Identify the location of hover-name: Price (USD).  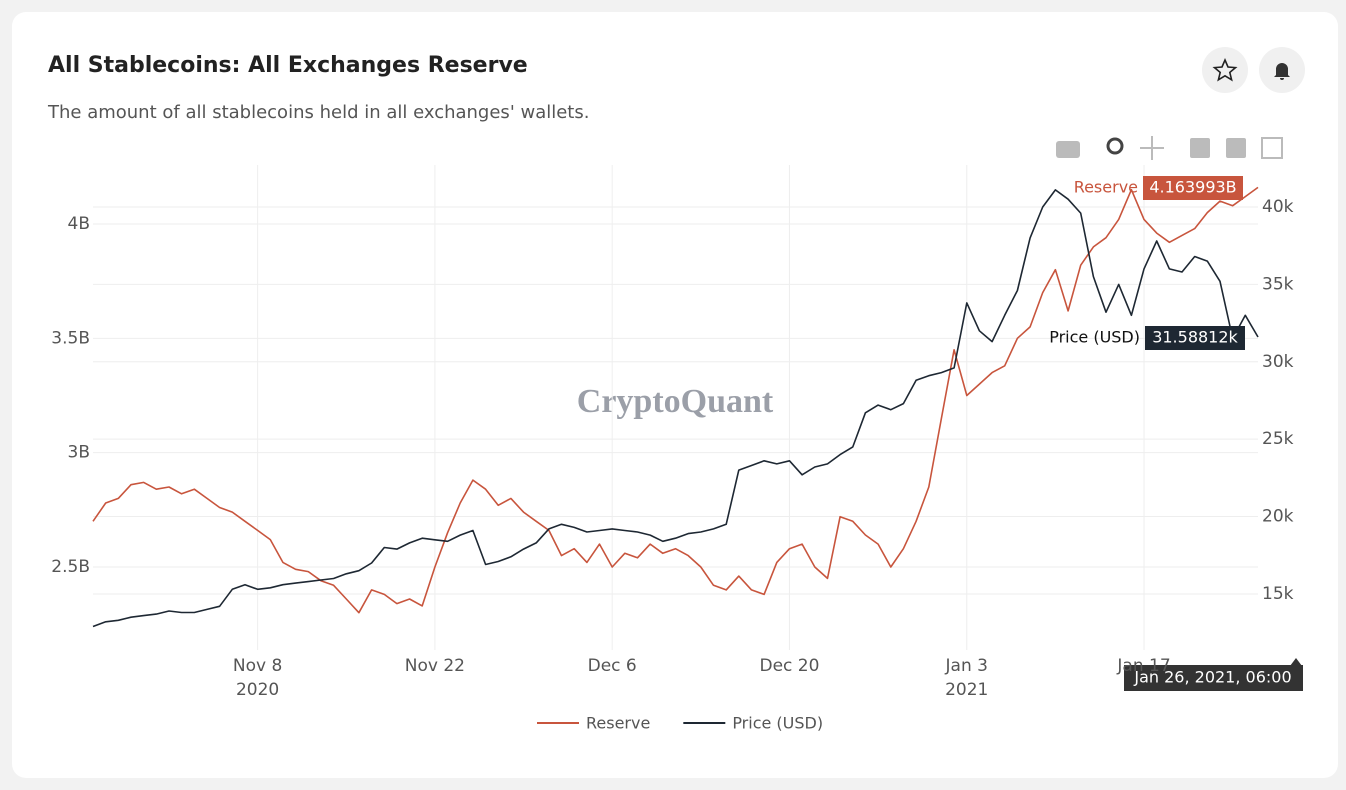
(1094, 337).